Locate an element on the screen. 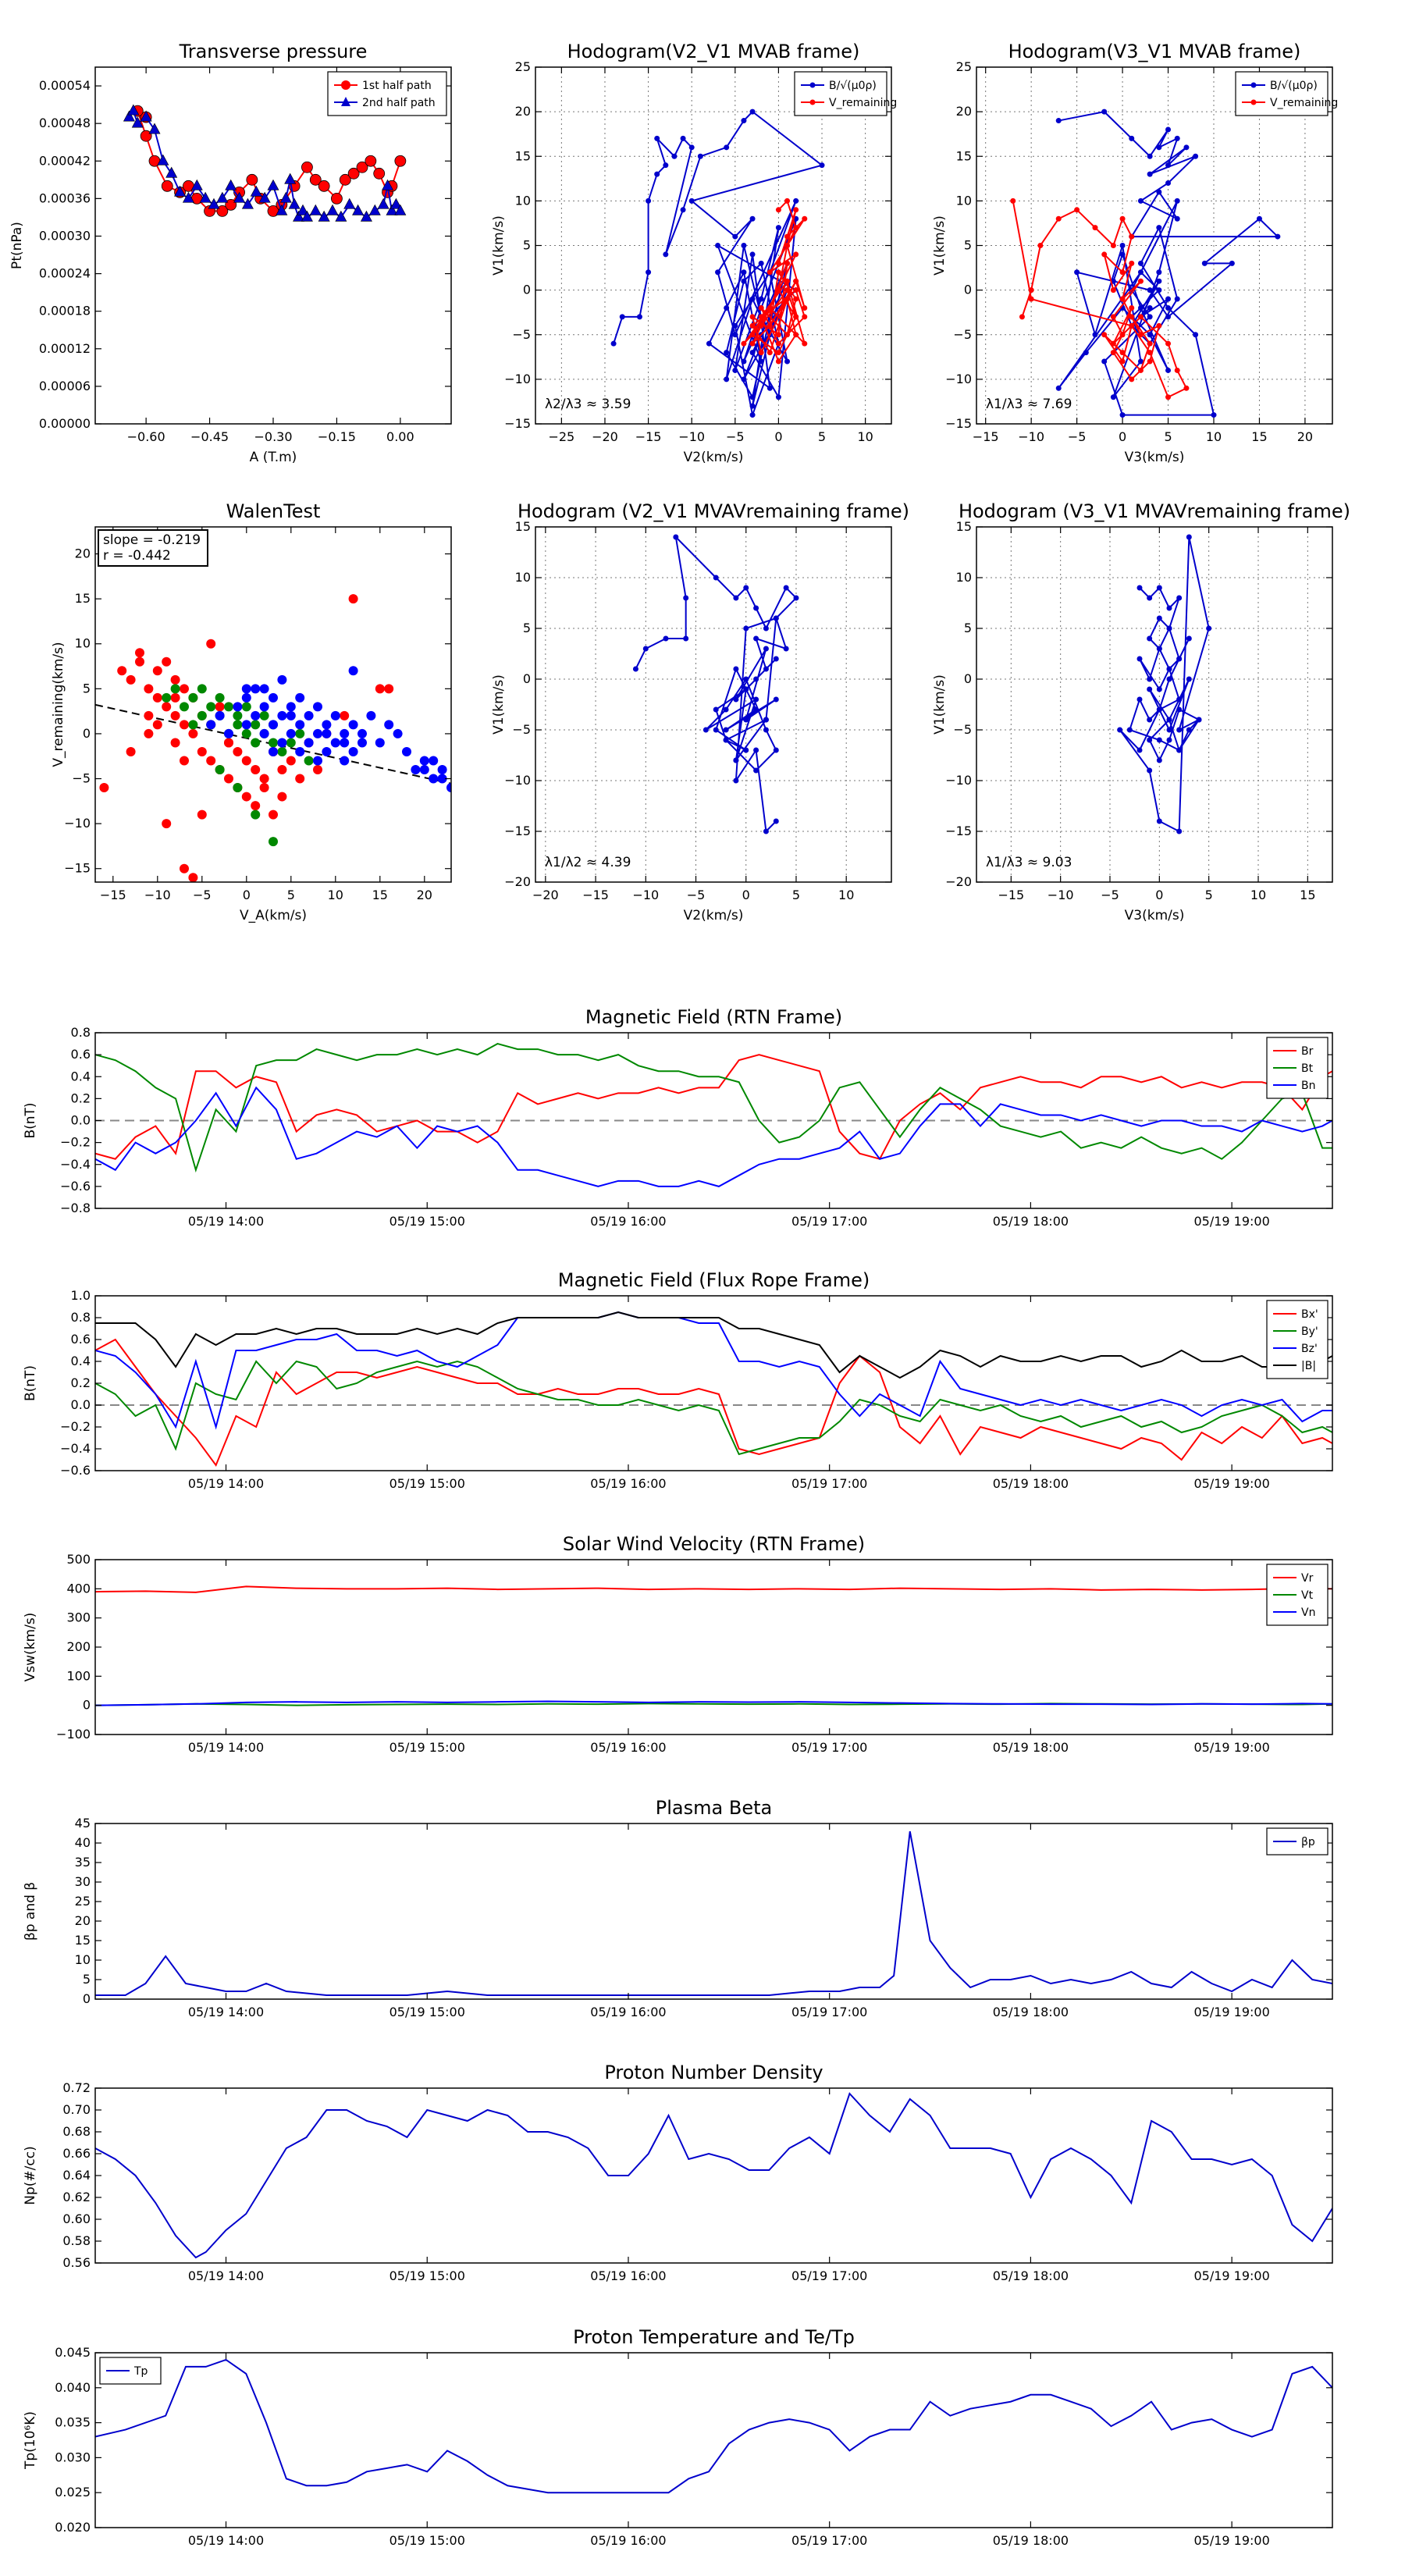 This screenshot has width=1405, height=2576. x-tick-label: 5 is located at coordinates (822, 436).